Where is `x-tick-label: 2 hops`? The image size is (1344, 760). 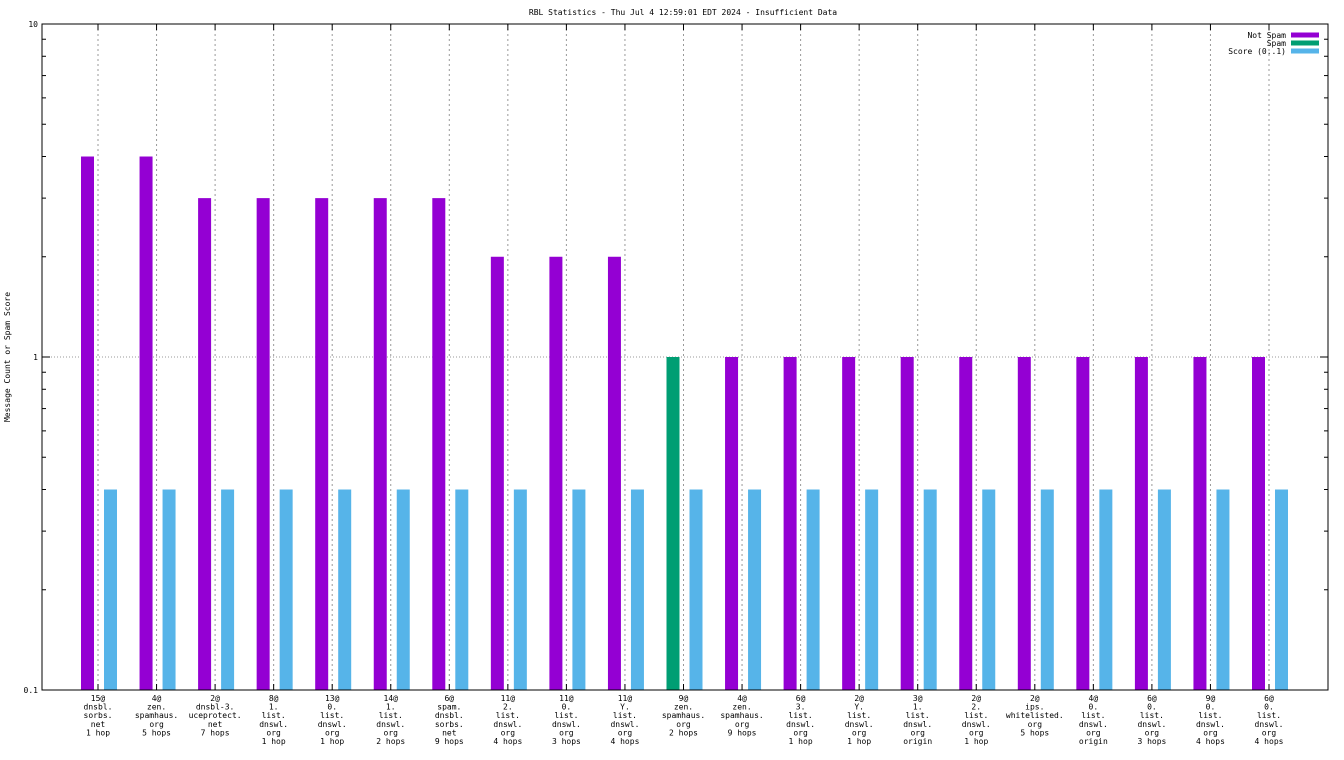
x-tick-label: 2 hops is located at coordinates (683, 732).